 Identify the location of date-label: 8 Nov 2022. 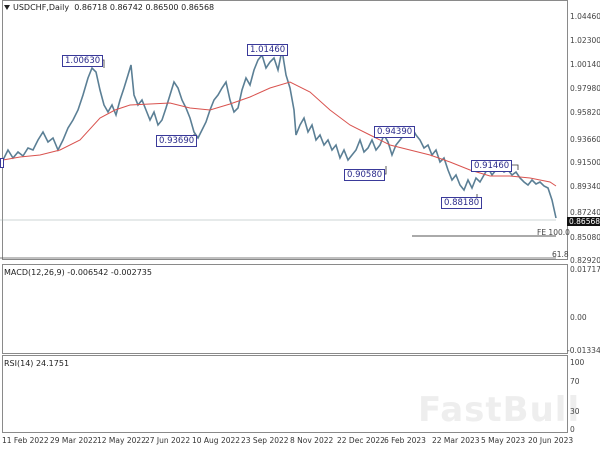
(312, 440).